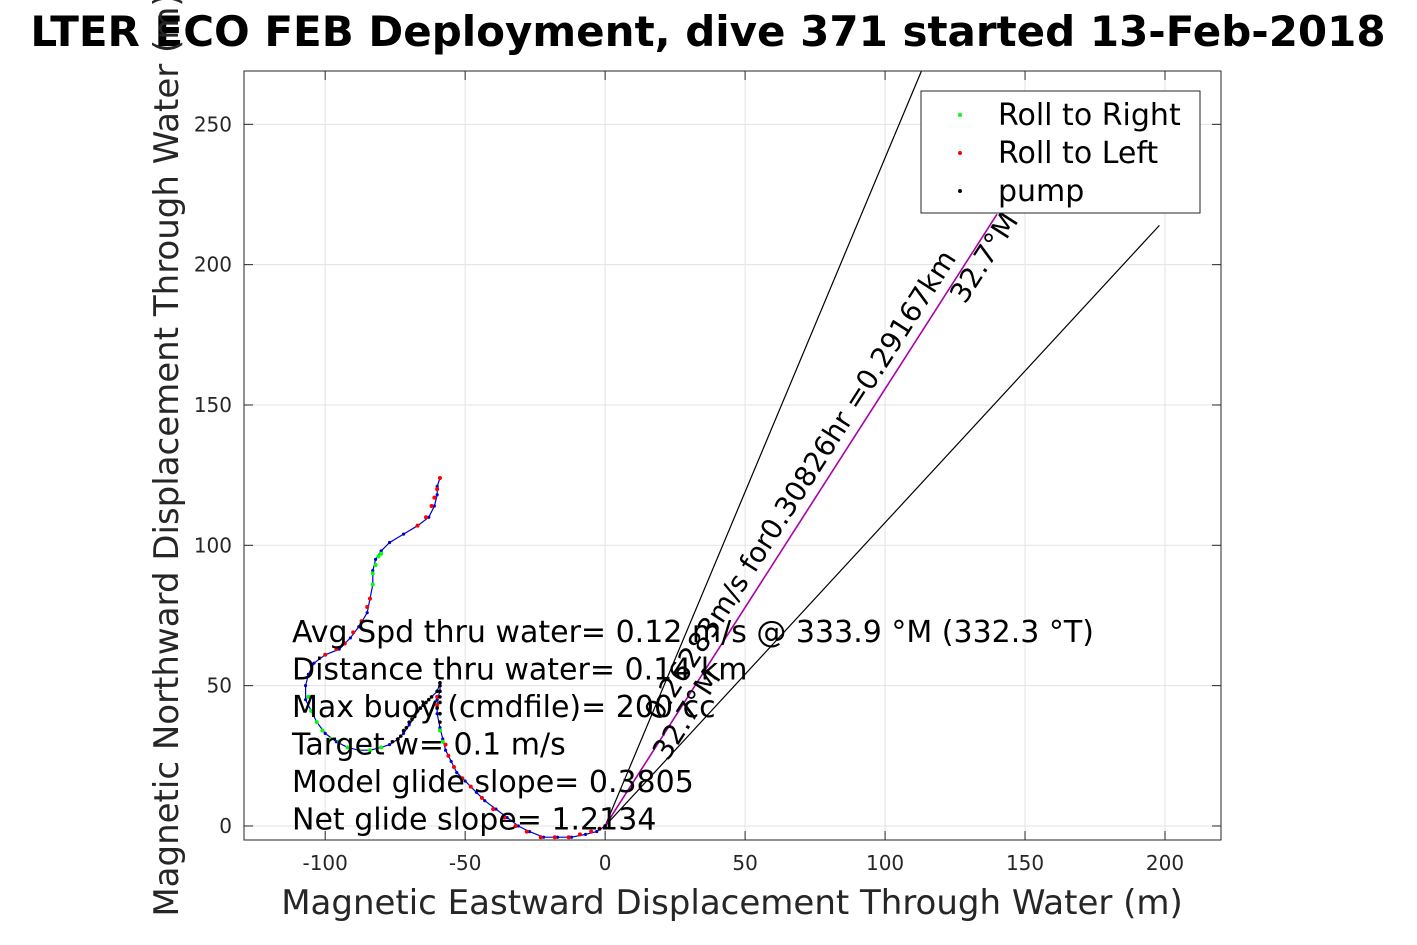  Describe the element at coordinates (213, 405) in the screenshot. I see `y-tick-label: 150` at that location.